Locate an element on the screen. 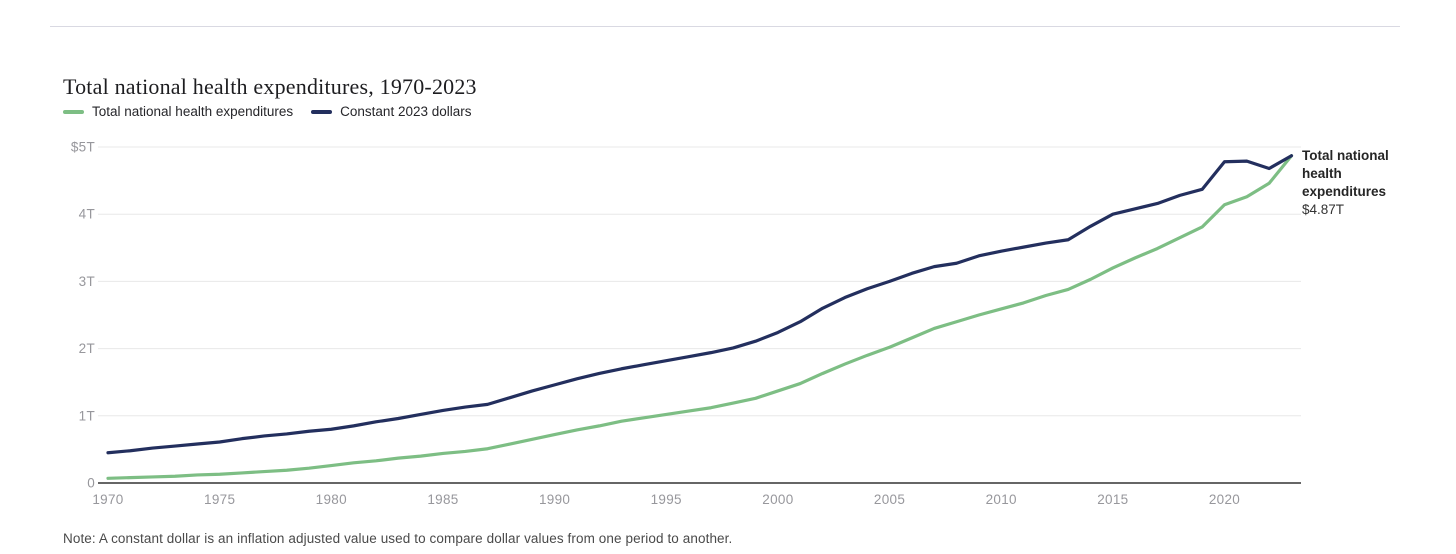 Image resolution: width=1456 pixels, height=554 pixels. legend-label-constant-dollars: Constant 2023 dollars is located at coordinates (406, 111).